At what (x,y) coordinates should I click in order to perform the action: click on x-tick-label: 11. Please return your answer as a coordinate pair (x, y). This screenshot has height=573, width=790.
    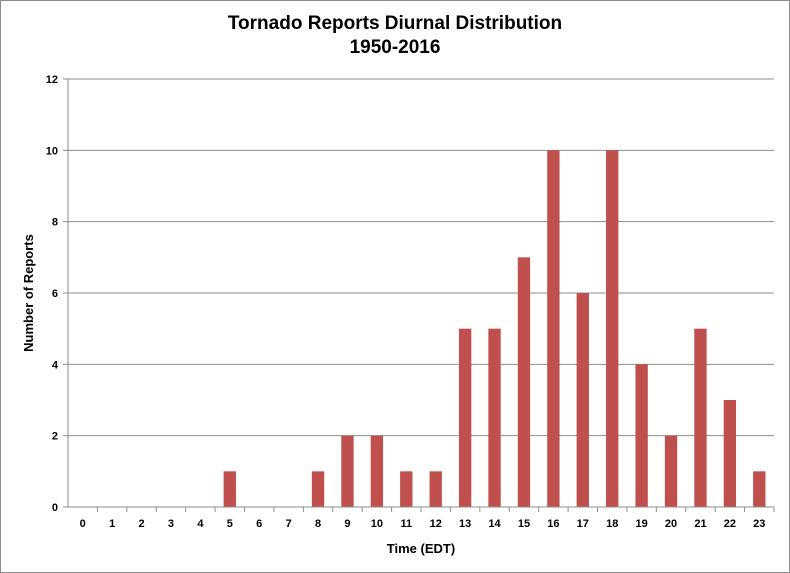
    Looking at the image, I should click on (406, 524).